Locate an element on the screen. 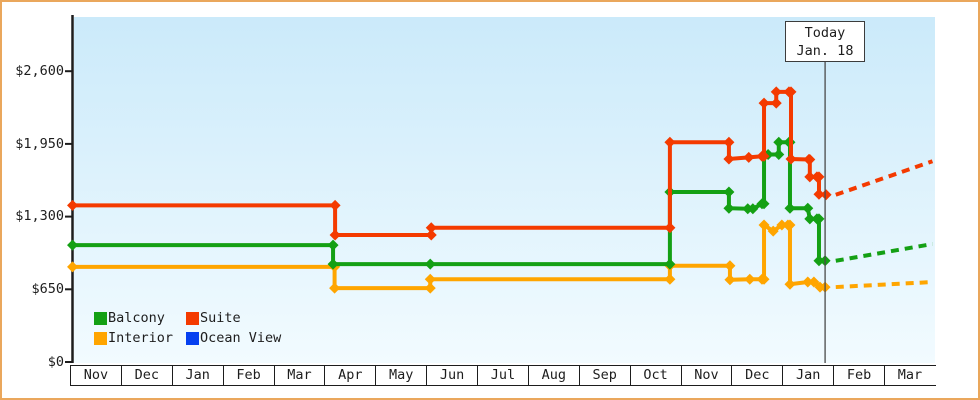 This screenshot has width=980, height=400. legend-item-interior: Interior is located at coordinates (140, 338).